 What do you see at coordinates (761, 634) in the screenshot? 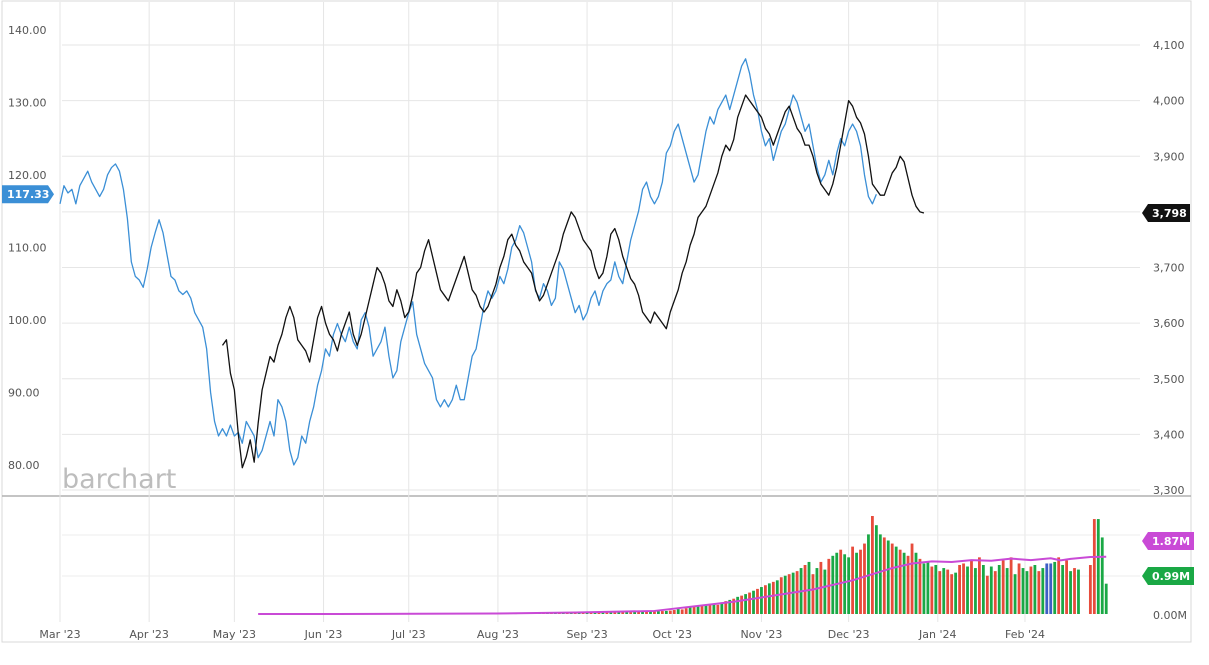
I see `x-tick-label: Nov '23` at bounding box center [761, 634].